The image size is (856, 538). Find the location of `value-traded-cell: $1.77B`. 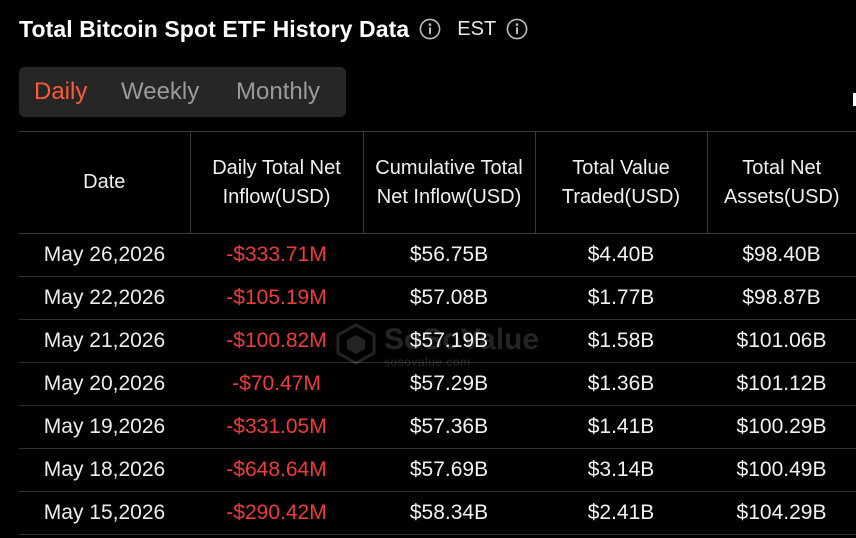

value-traded-cell: $1.77B is located at coordinates (621, 298).